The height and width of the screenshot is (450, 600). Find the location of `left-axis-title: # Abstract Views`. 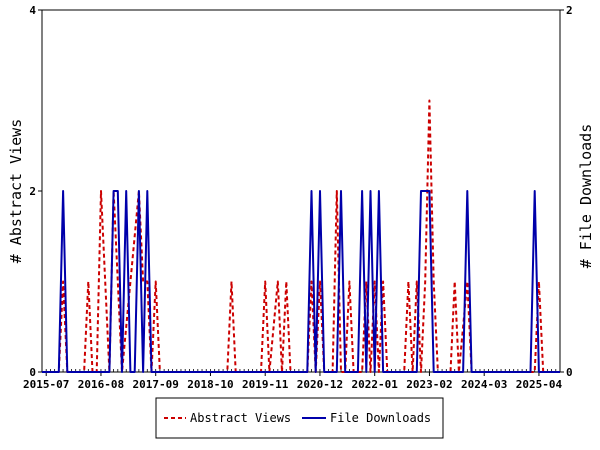

left-axis-title: # Abstract Views is located at coordinates (16, 191).